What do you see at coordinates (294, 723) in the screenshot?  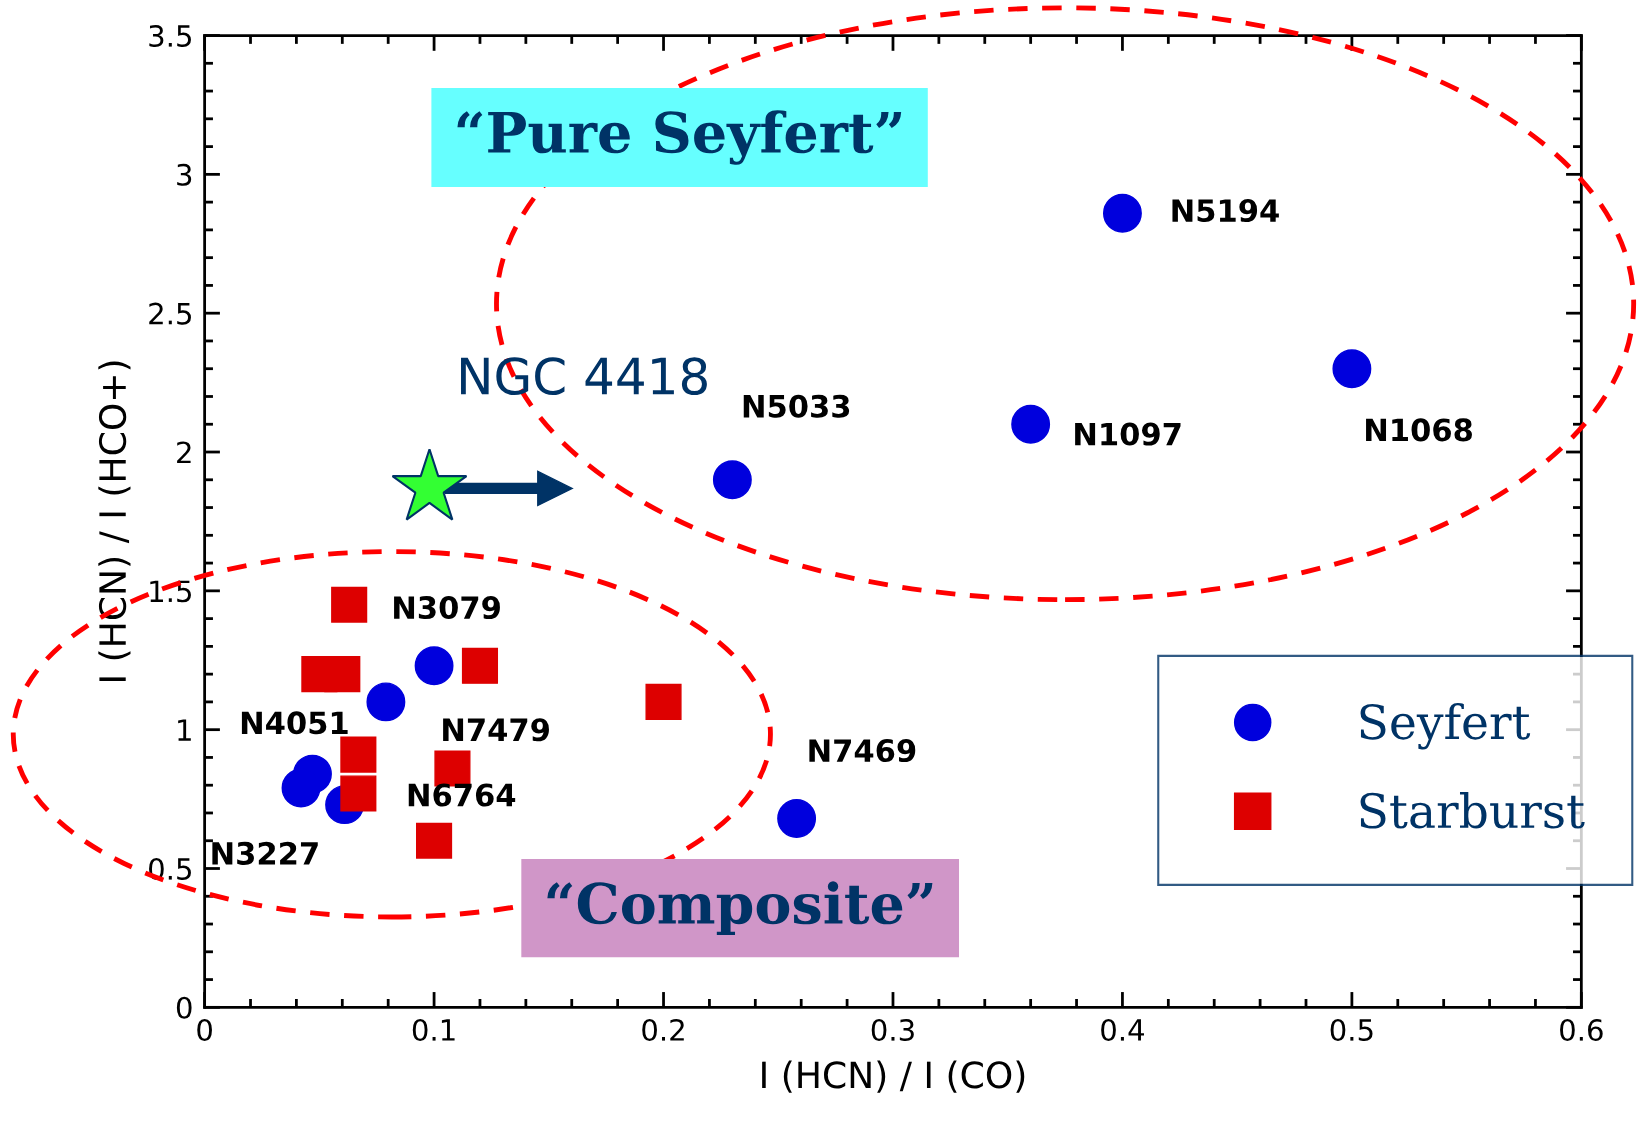 I see `annotation: N4051` at bounding box center [294, 723].